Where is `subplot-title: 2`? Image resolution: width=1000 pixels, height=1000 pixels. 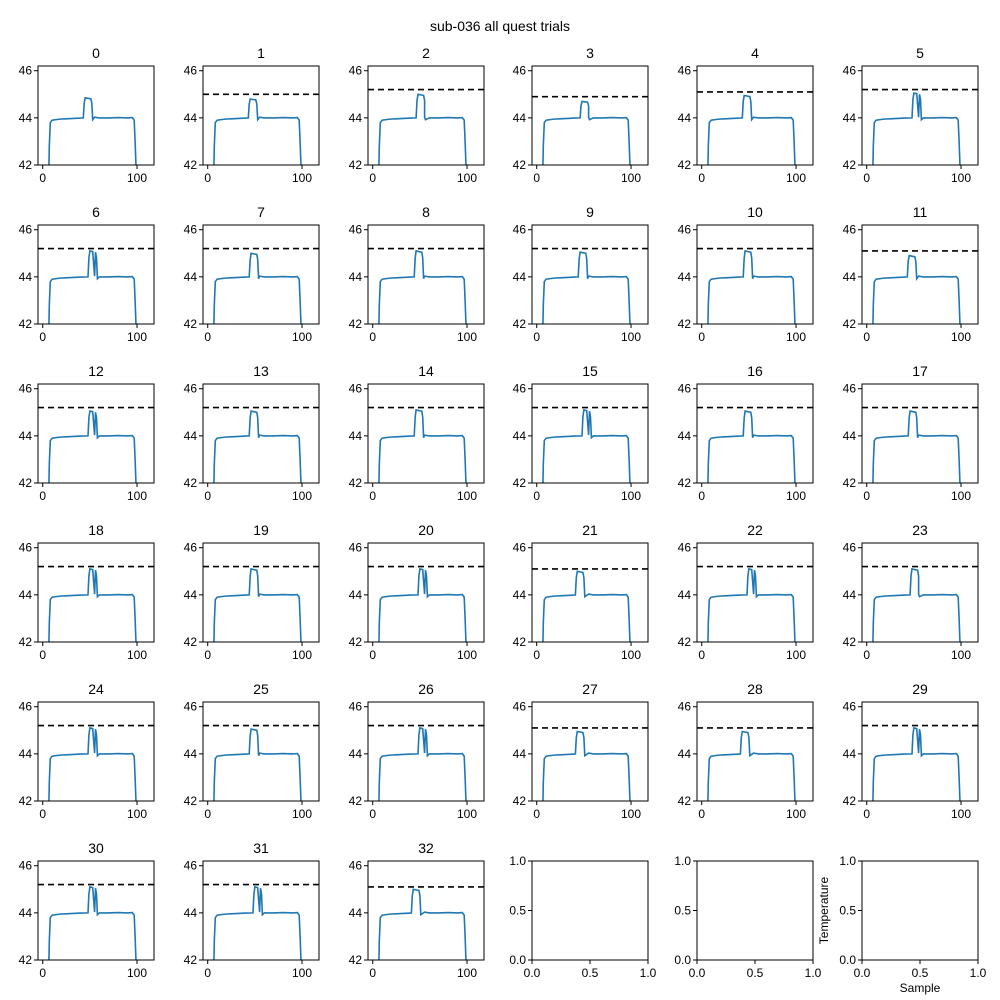 subplot-title: 2 is located at coordinates (426, 53).